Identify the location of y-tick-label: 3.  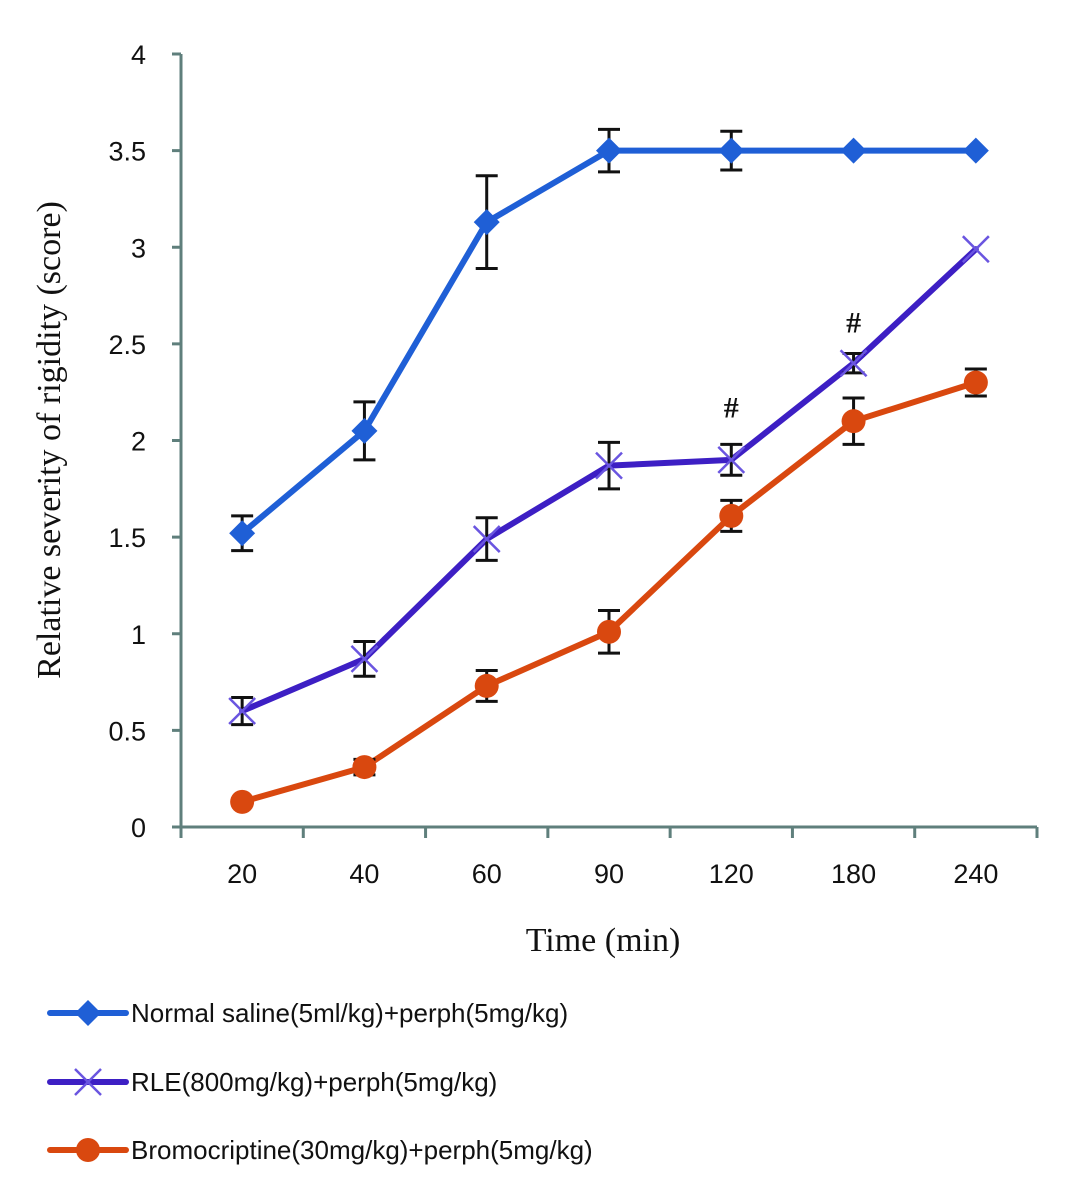
(138, 248).